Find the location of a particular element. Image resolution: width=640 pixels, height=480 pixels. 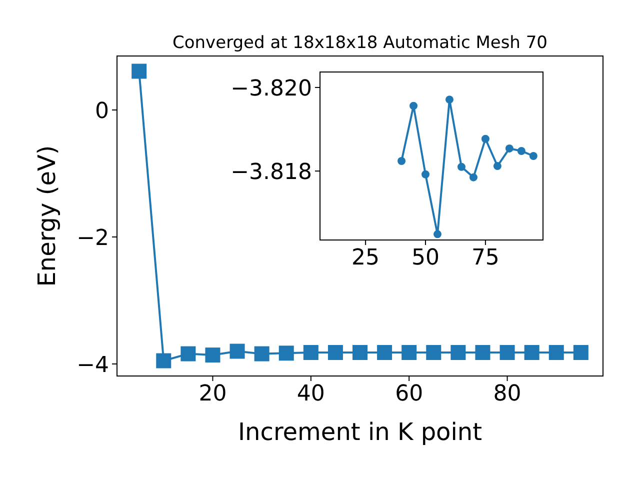

y-tick-label: −3.820 is located at coordinates (271, 89).